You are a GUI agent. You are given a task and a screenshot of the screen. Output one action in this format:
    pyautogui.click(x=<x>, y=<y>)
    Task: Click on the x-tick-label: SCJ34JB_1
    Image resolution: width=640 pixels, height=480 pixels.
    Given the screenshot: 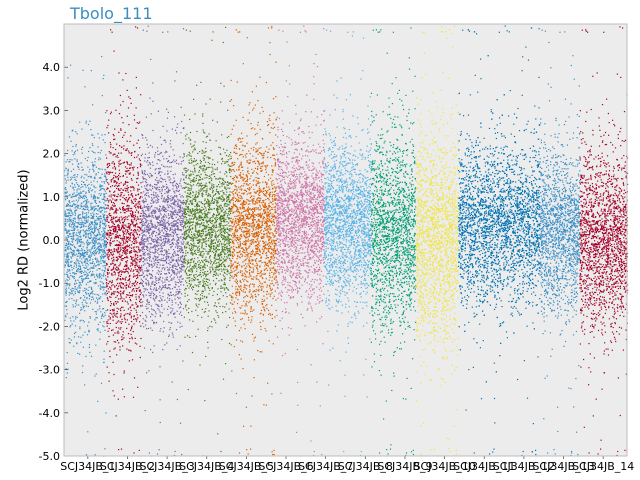 What is the action you would take?
    pyautogui.click(x=87, y=466)
    